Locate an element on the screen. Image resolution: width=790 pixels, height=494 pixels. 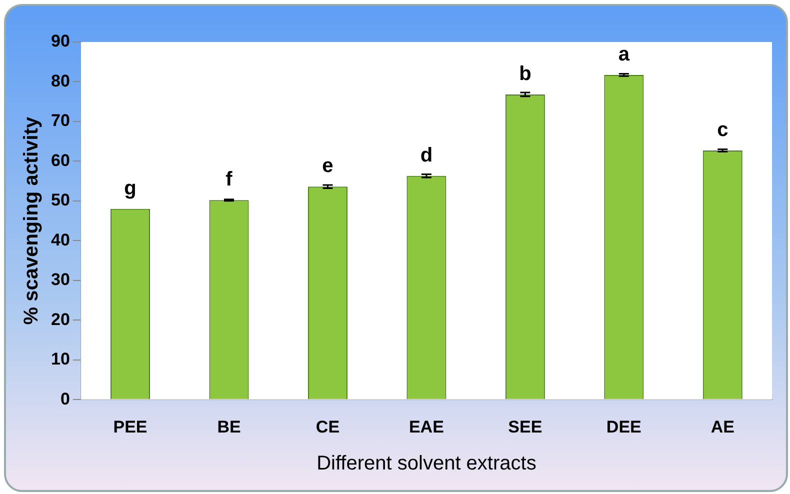
y-tick-label: 80 is located at coordinates (60, 80).